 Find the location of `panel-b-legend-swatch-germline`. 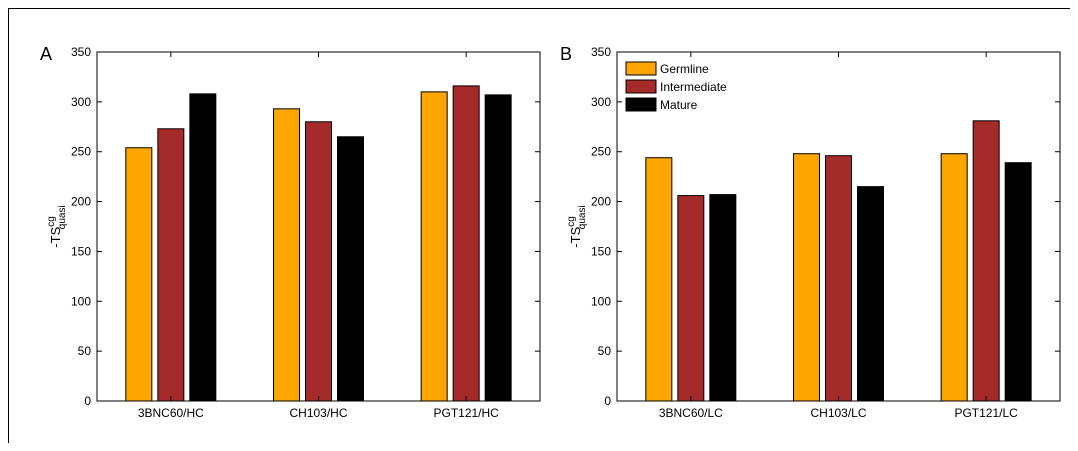

panel-b-legend-swatch-germline is located at coordinates (641, 68).